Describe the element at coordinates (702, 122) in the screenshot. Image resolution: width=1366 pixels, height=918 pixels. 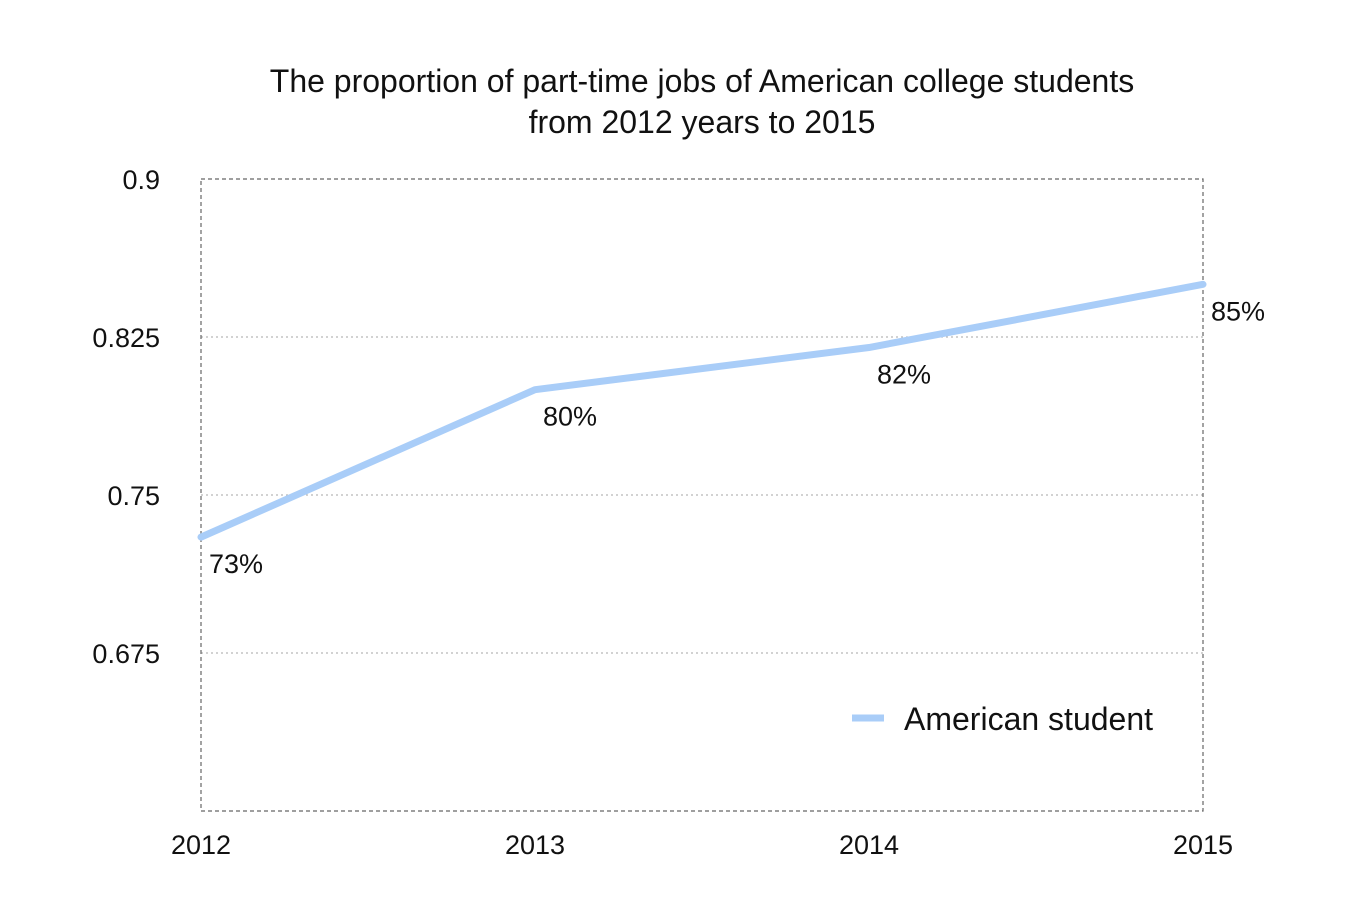
I see `chart-title-line-2: from 2012 years to 2015` at that location.